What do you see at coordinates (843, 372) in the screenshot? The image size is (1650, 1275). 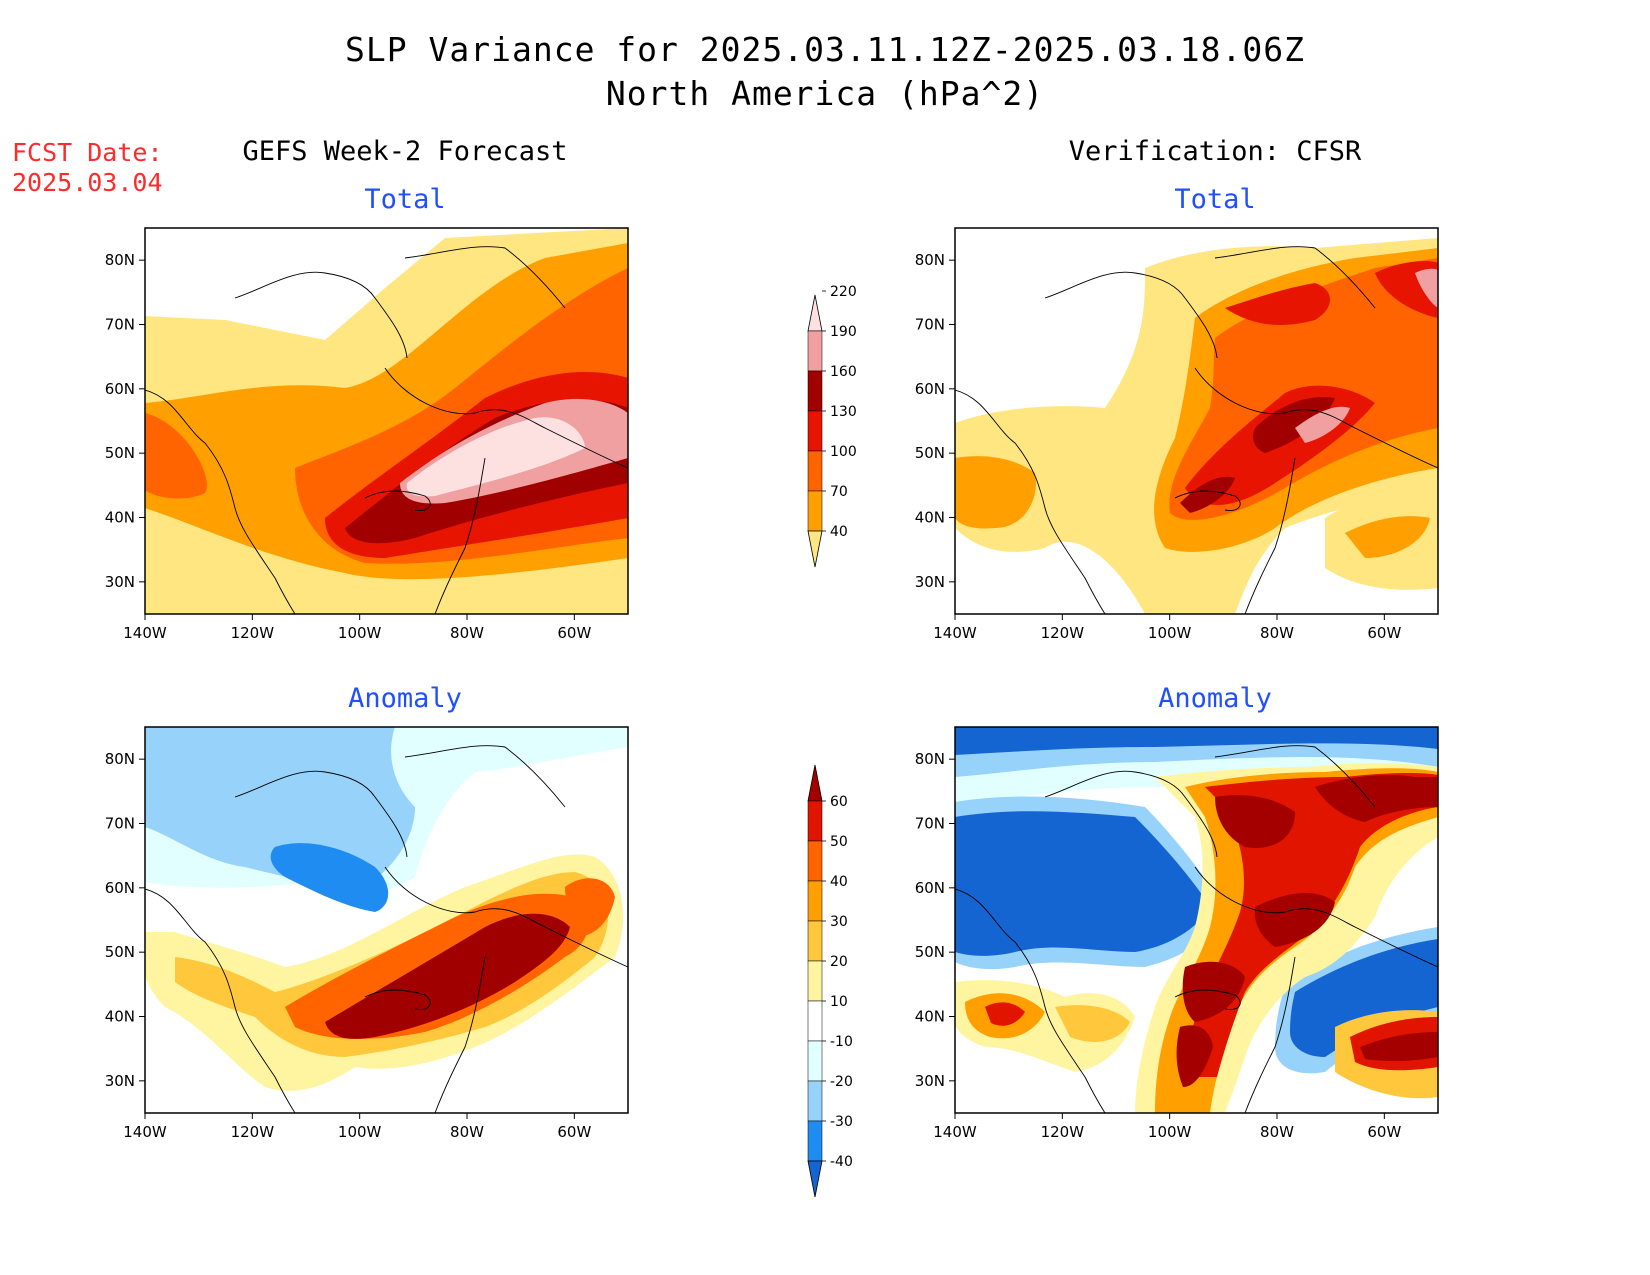 I see `colorbar-label: 160` at bounding box center [843, 372].